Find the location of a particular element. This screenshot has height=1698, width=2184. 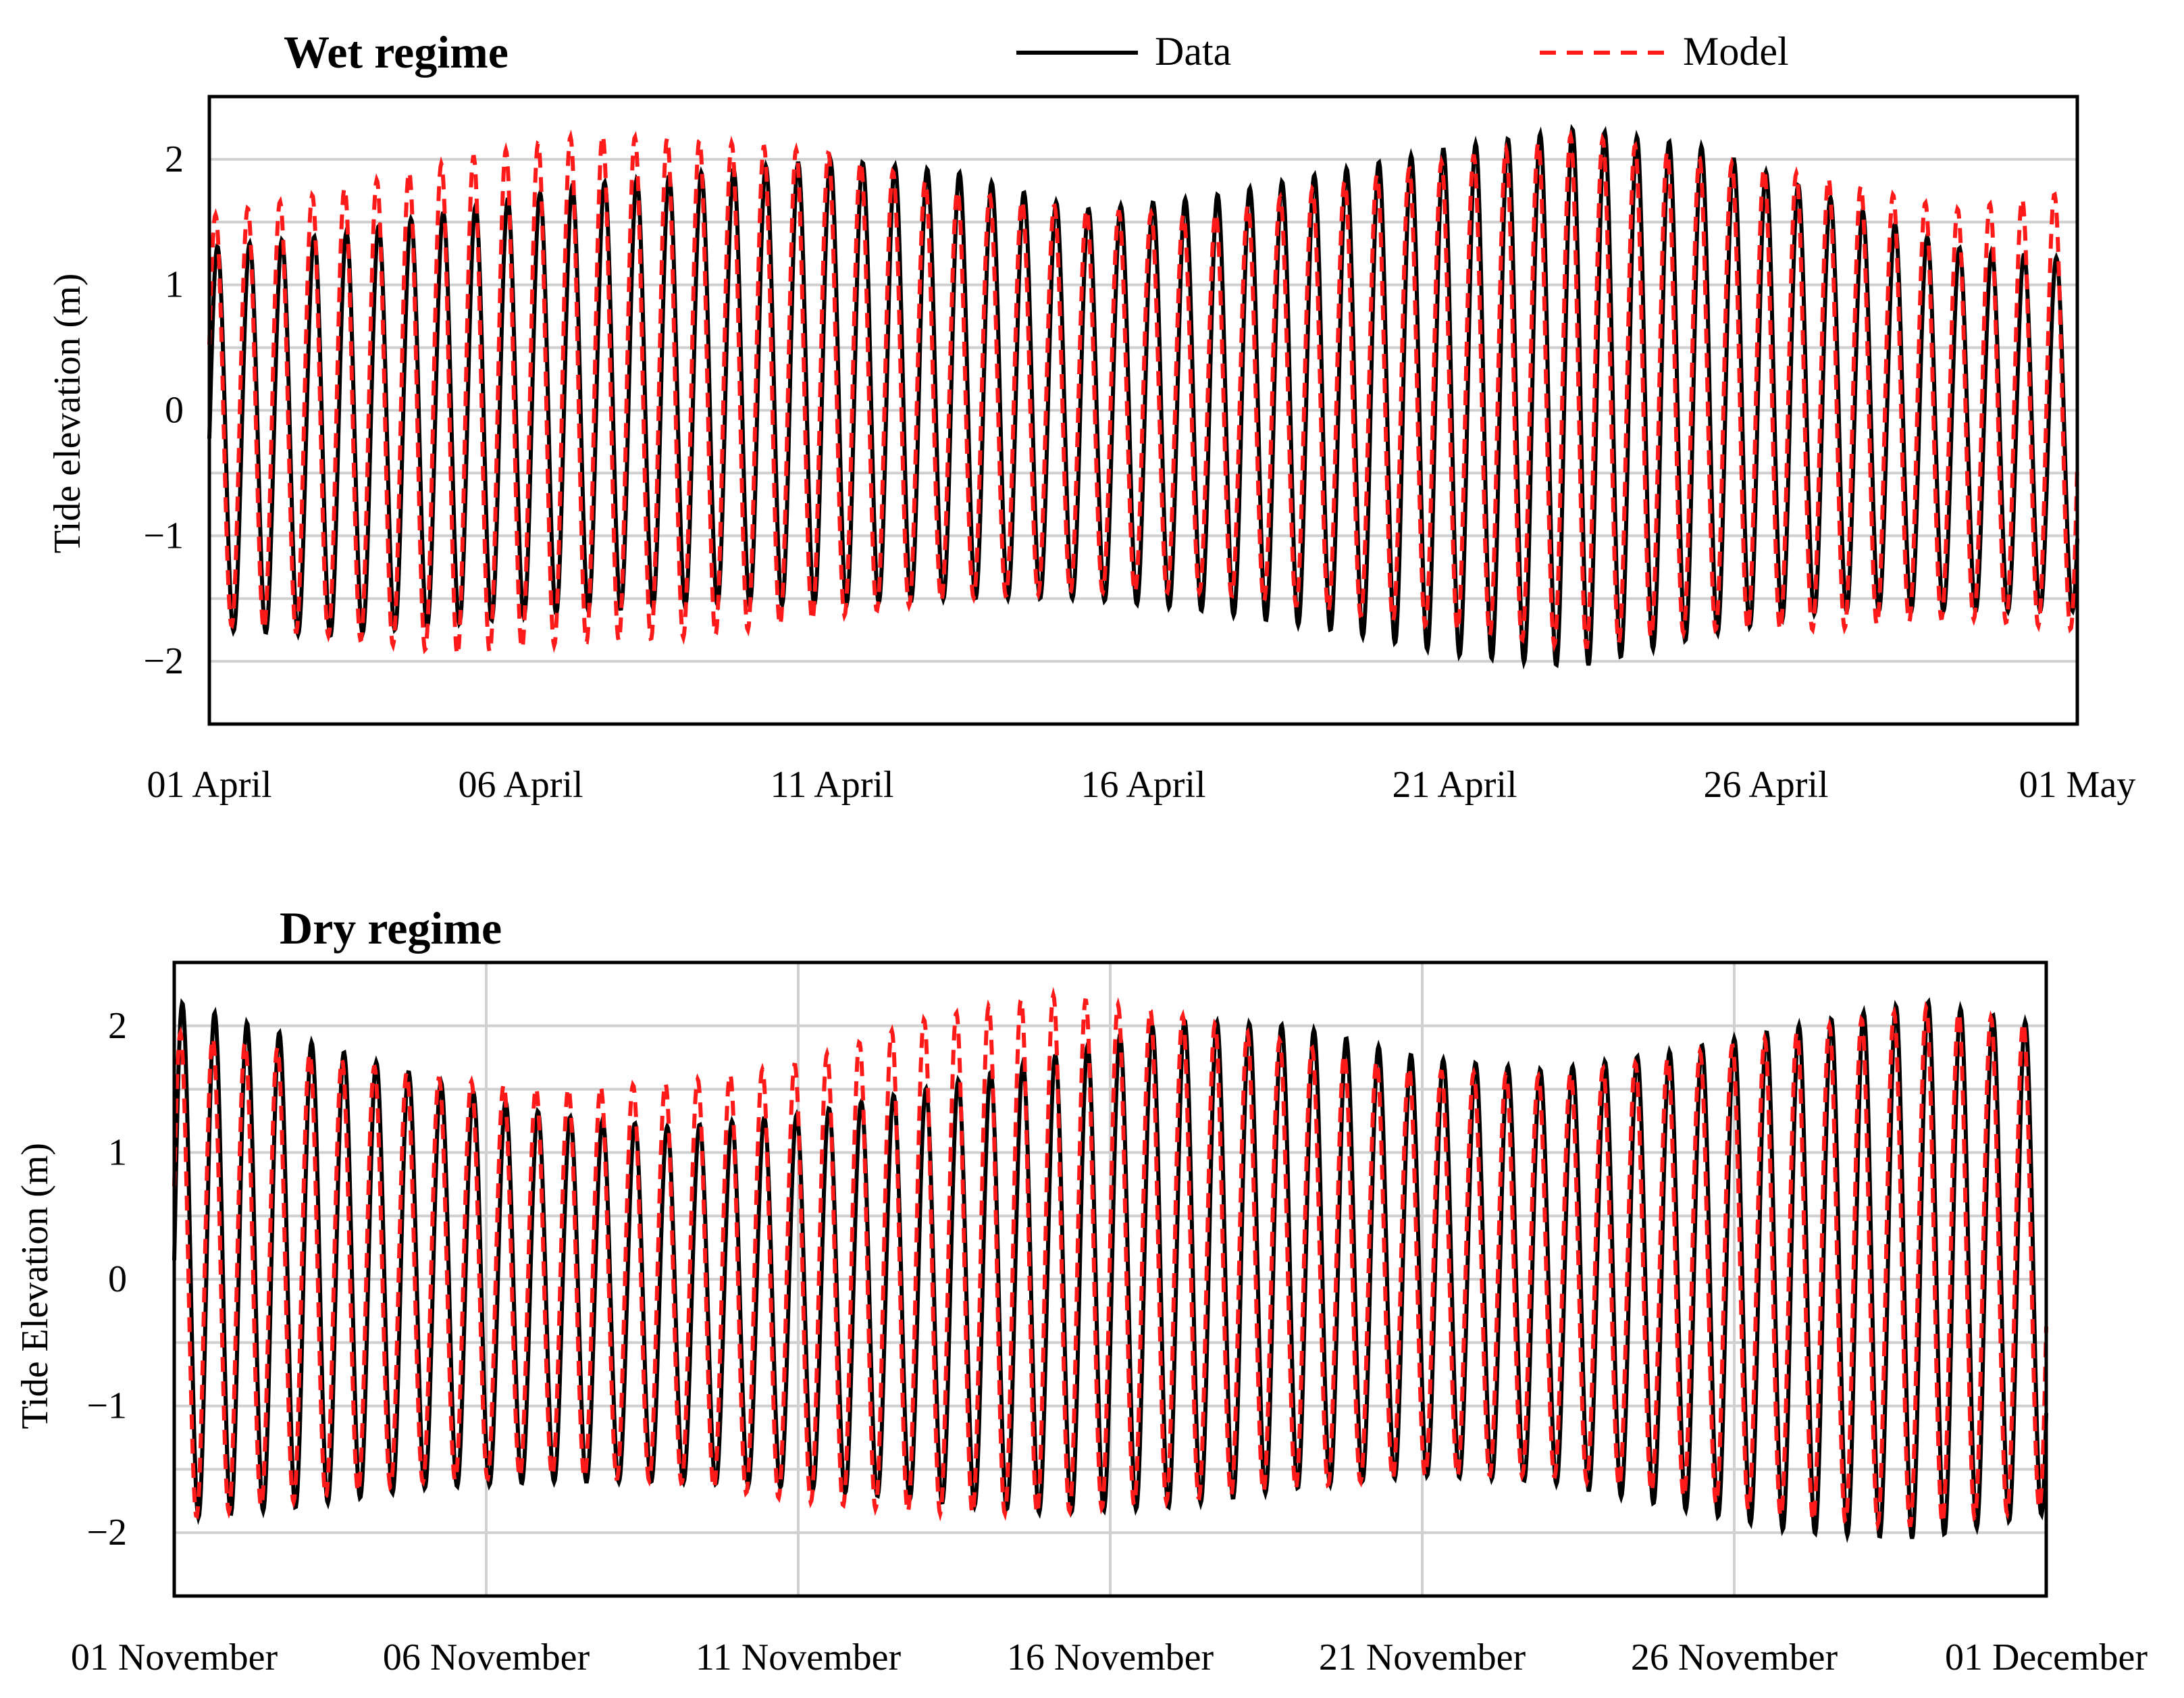

x-tick-label: 01 May is located at coordinates (2077, 785).